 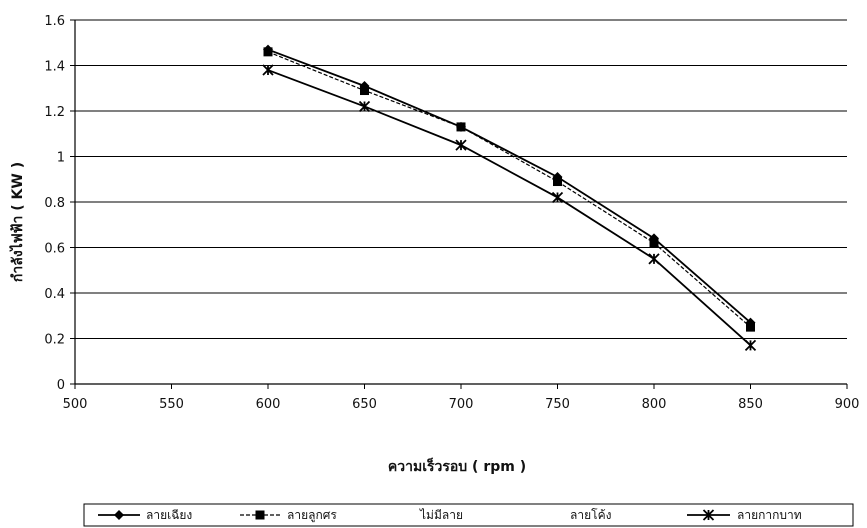 I want to click on y-tick-label: 1.2, so click(x=54, y=112).